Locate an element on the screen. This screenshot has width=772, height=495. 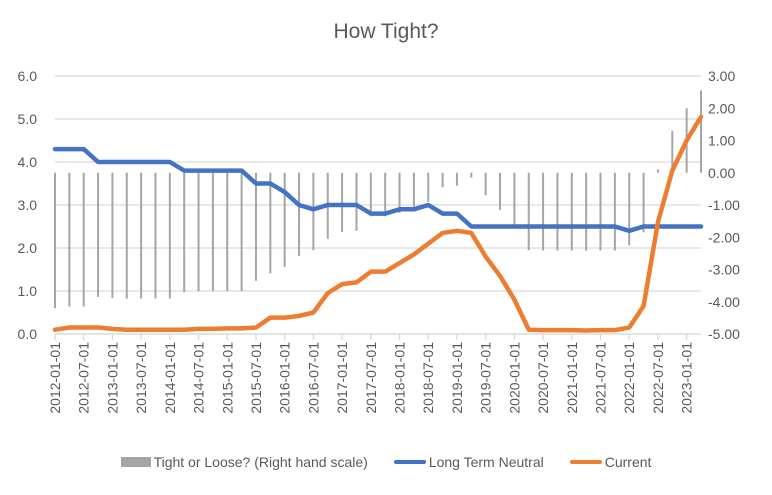
legend-item-tight-or-loose: Tight or Loose? (Right hand scale) is located at coordinates (244, 462).